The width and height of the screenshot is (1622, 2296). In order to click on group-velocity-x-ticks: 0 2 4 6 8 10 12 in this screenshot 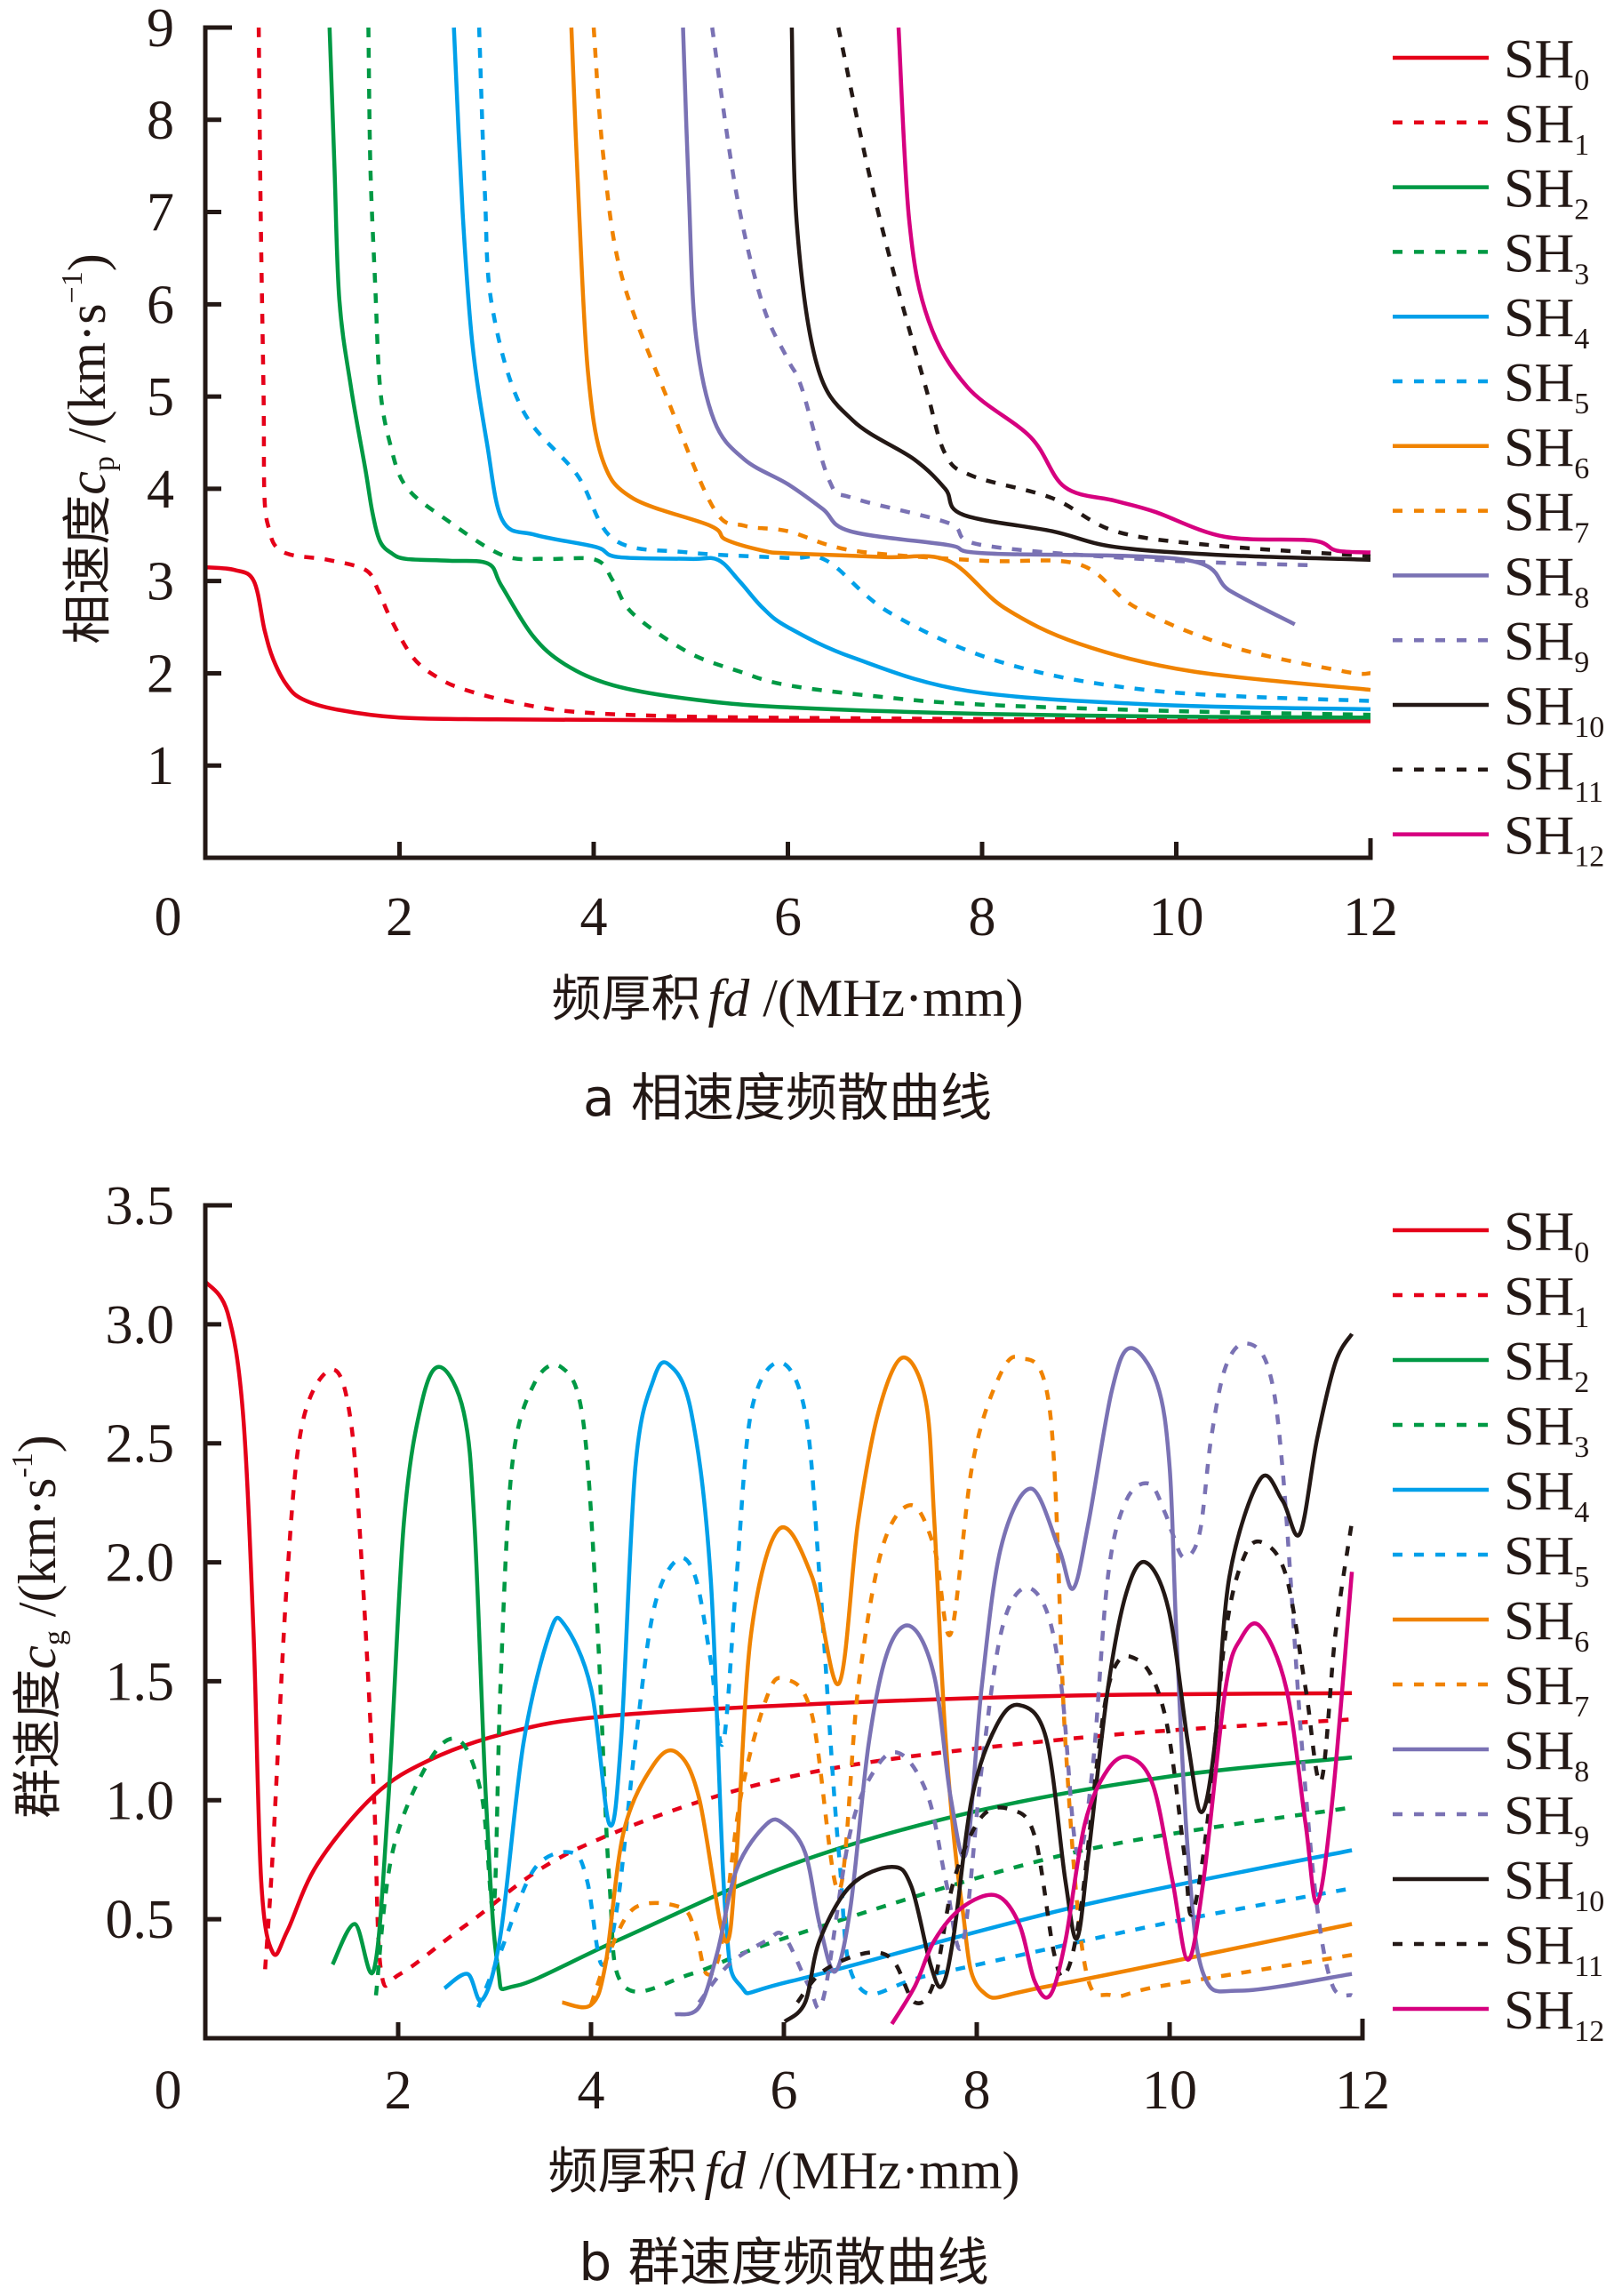, I will do `click(773, 2071)`.